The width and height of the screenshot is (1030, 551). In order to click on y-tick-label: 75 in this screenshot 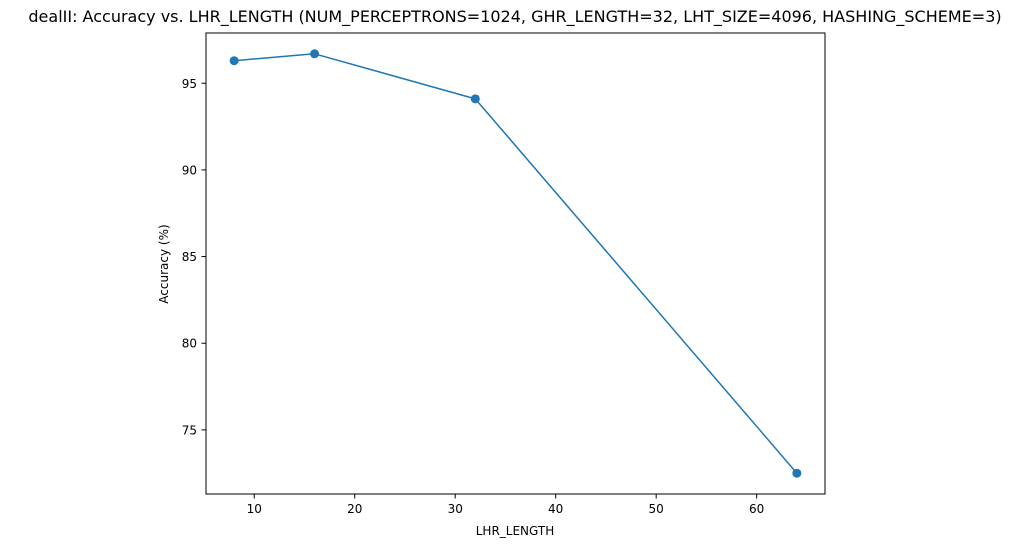, I will do `click(189, 430)`.